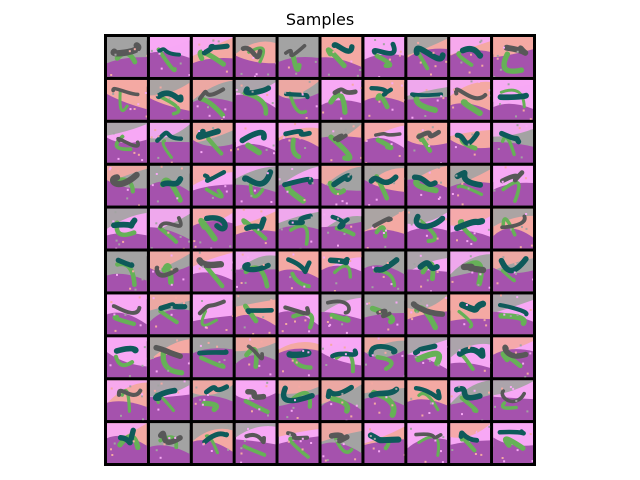 This screenshot has width=640, height=480. What do you see at coordinates (320, 19) in the screenshot?
I see `figure-title: Samples` at bounding box center [320, 19].